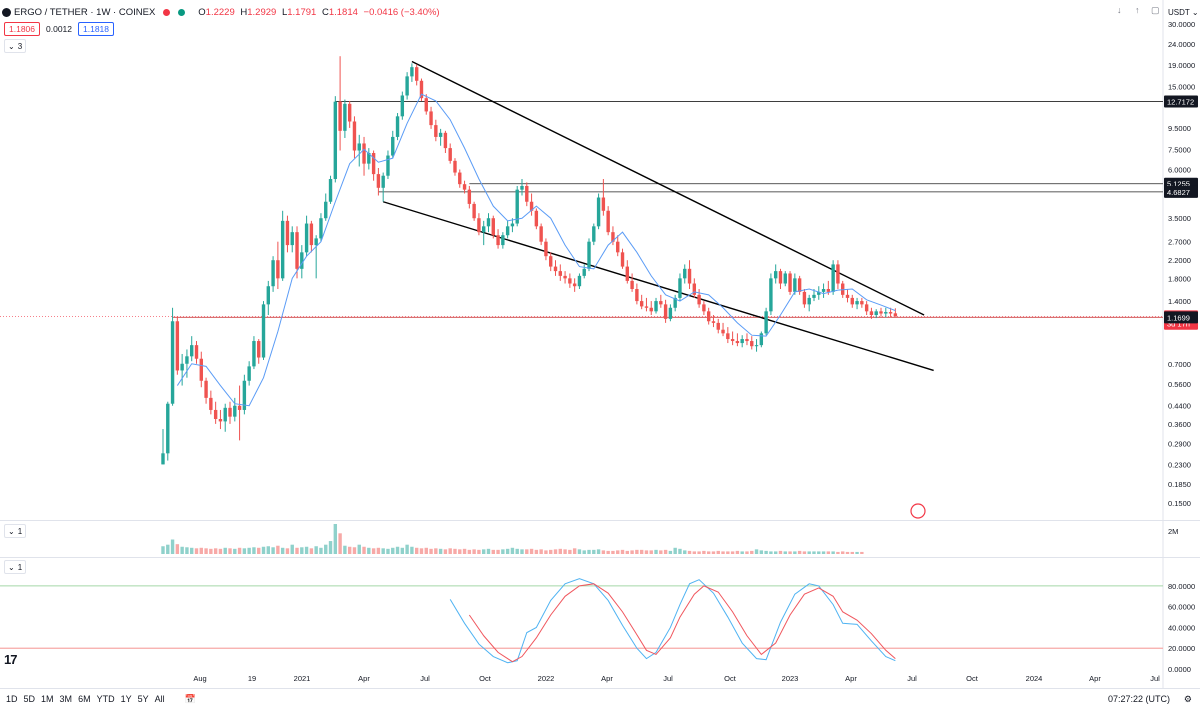 The height and width of the screenshot is (709, 1200). I want to click on pane-separator, so click(600, 557).